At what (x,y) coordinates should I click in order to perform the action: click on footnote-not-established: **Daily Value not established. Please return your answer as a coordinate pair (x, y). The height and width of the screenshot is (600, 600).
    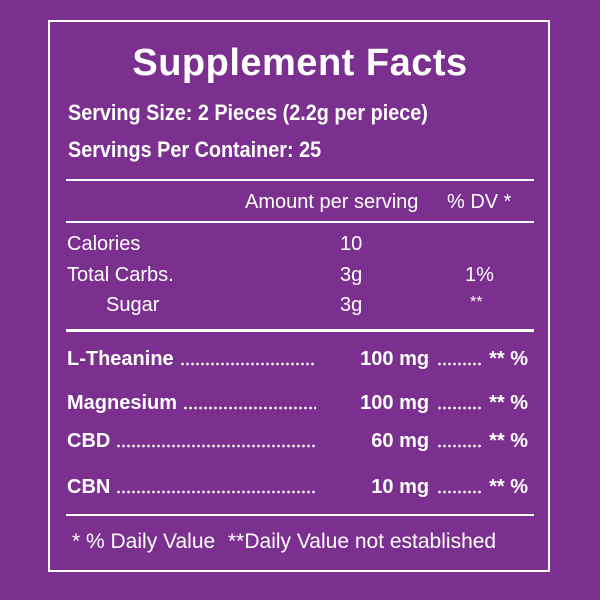
    Looking at the image, I should click on (362, 541).